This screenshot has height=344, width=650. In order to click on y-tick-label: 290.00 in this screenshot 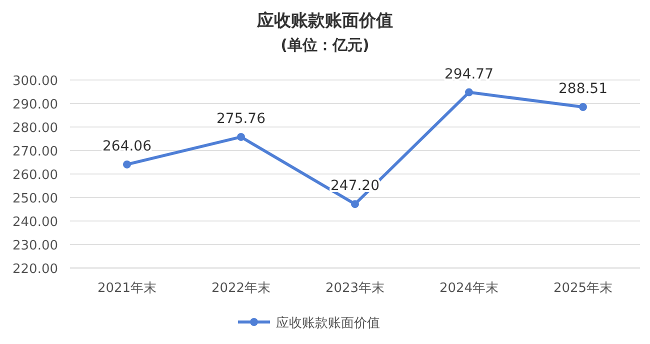, I will do `click(35, 105)`.